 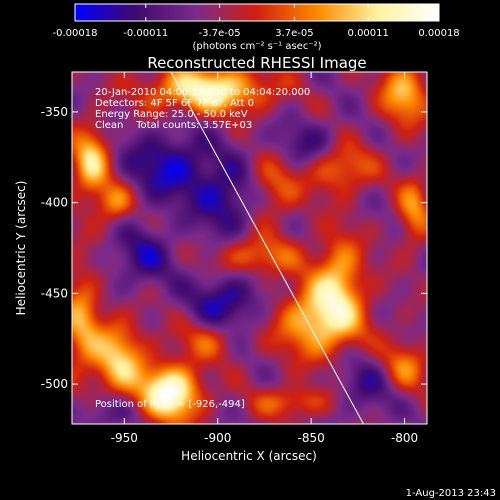 I want to click on x-tick-label: -800, so click(x=404, y=438).